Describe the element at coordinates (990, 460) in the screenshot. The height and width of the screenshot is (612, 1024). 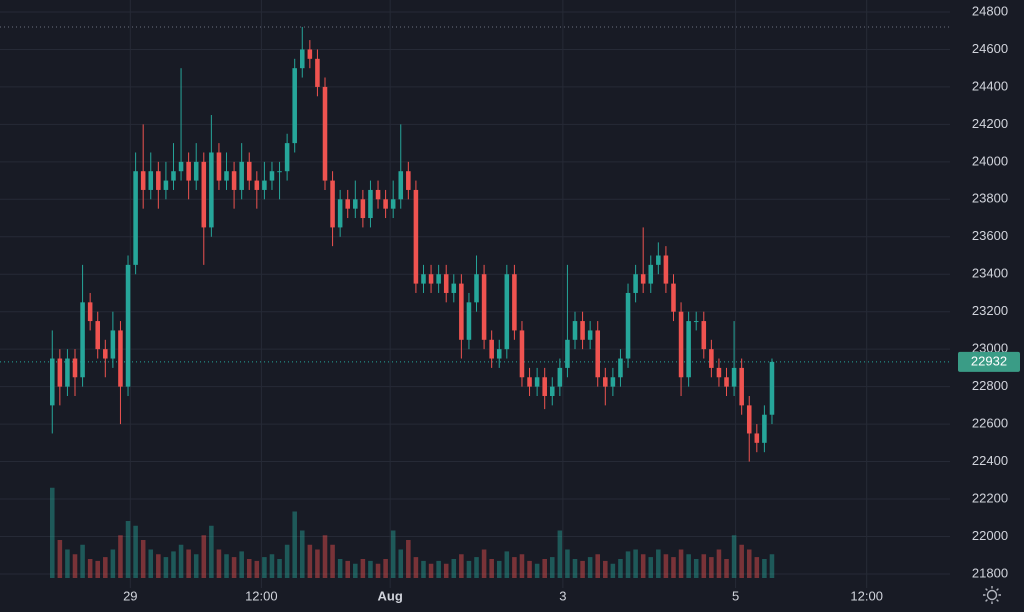
I see `y-tick-label: 22400` at that location.